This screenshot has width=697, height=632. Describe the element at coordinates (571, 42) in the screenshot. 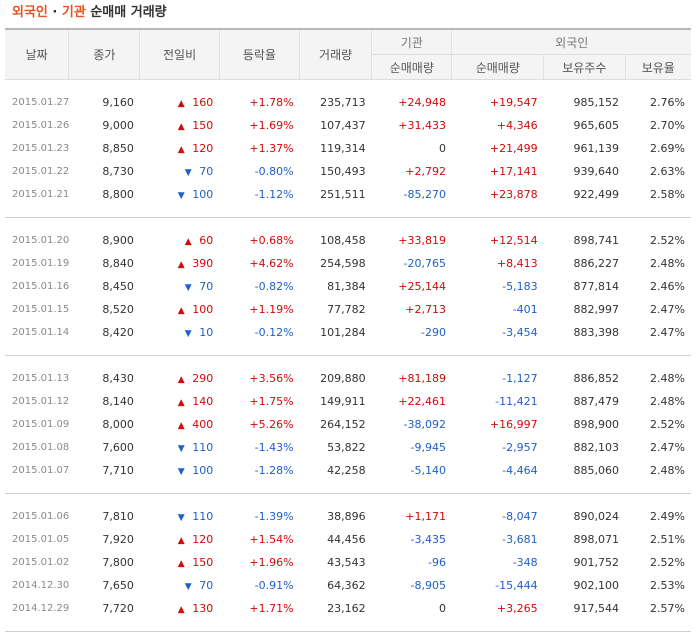

I see `header-foreign-group: 외국인` at that location.